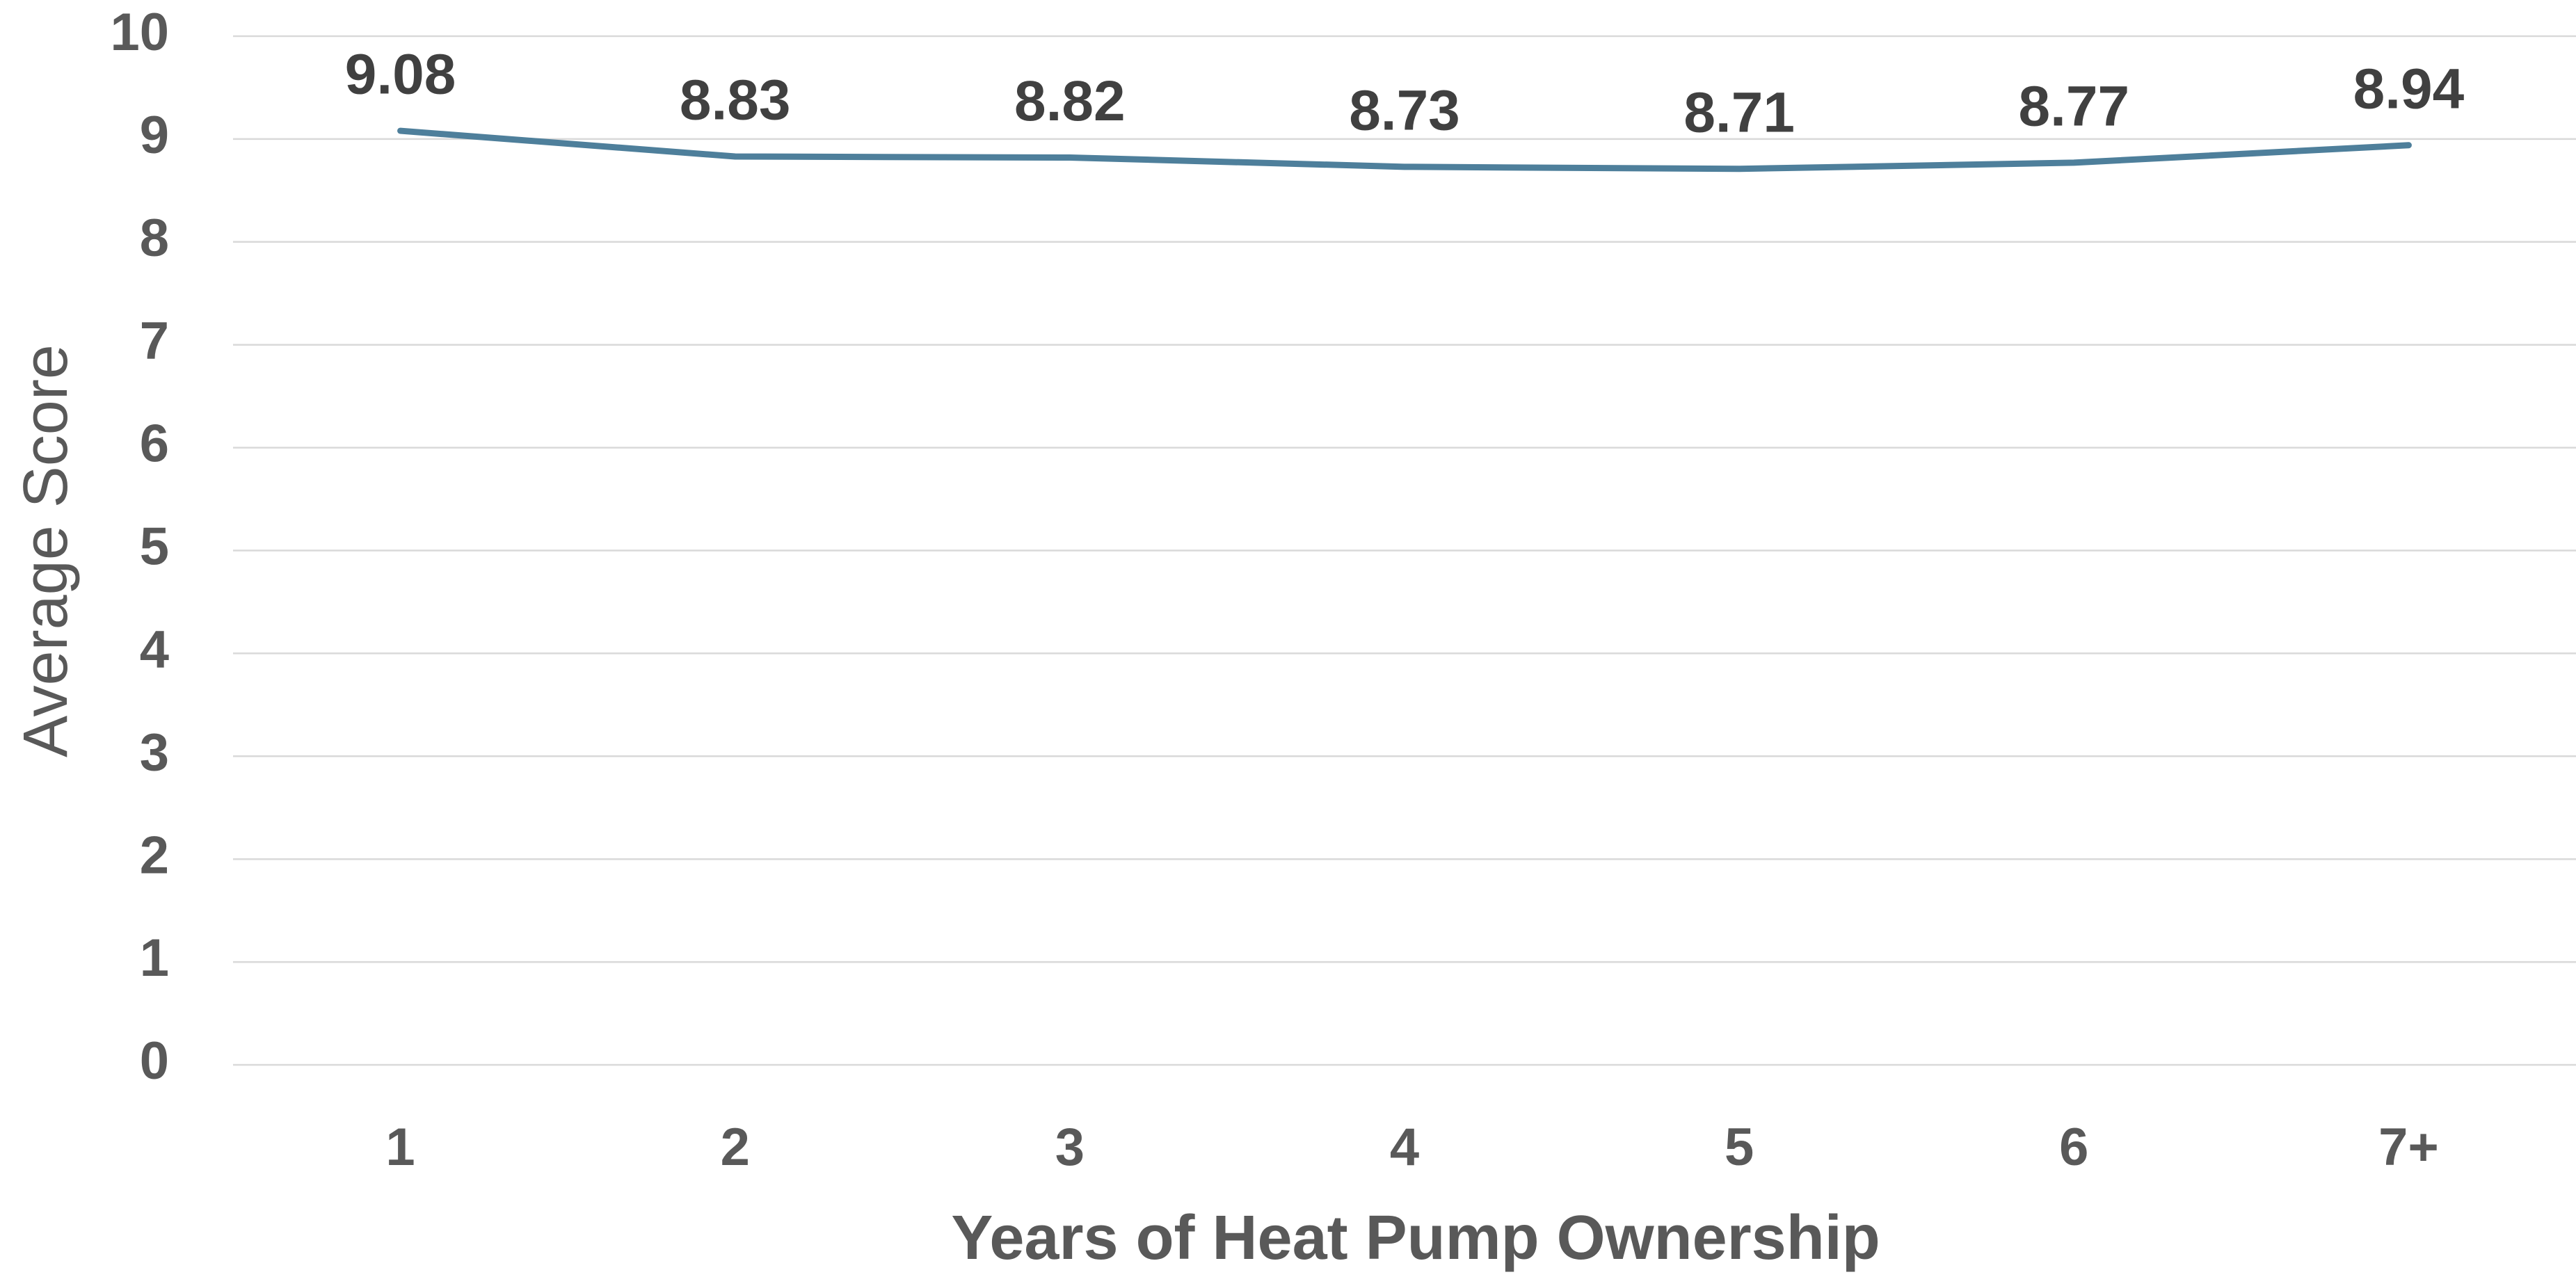  What do you see at coordinates (154, 444) in the screenshot?
I see `y-tick-label: 6` at bounding box center [154, 444].